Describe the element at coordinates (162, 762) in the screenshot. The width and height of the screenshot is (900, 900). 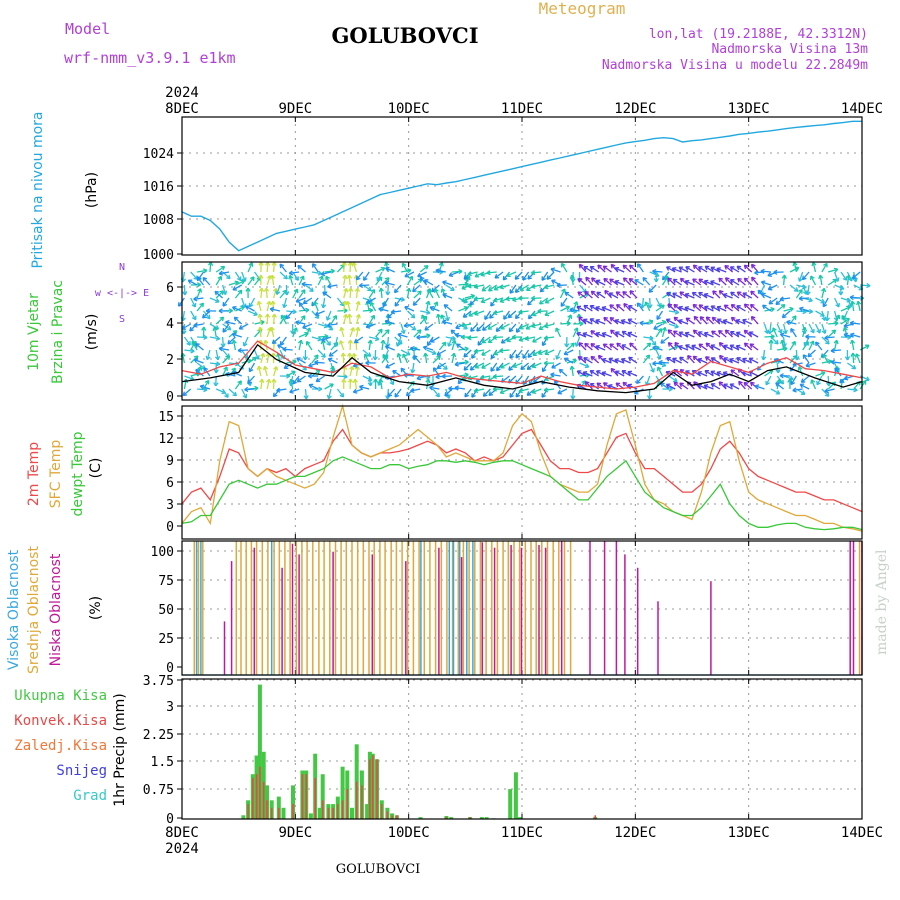
I see `y-tick-label: 1.5` at that location.